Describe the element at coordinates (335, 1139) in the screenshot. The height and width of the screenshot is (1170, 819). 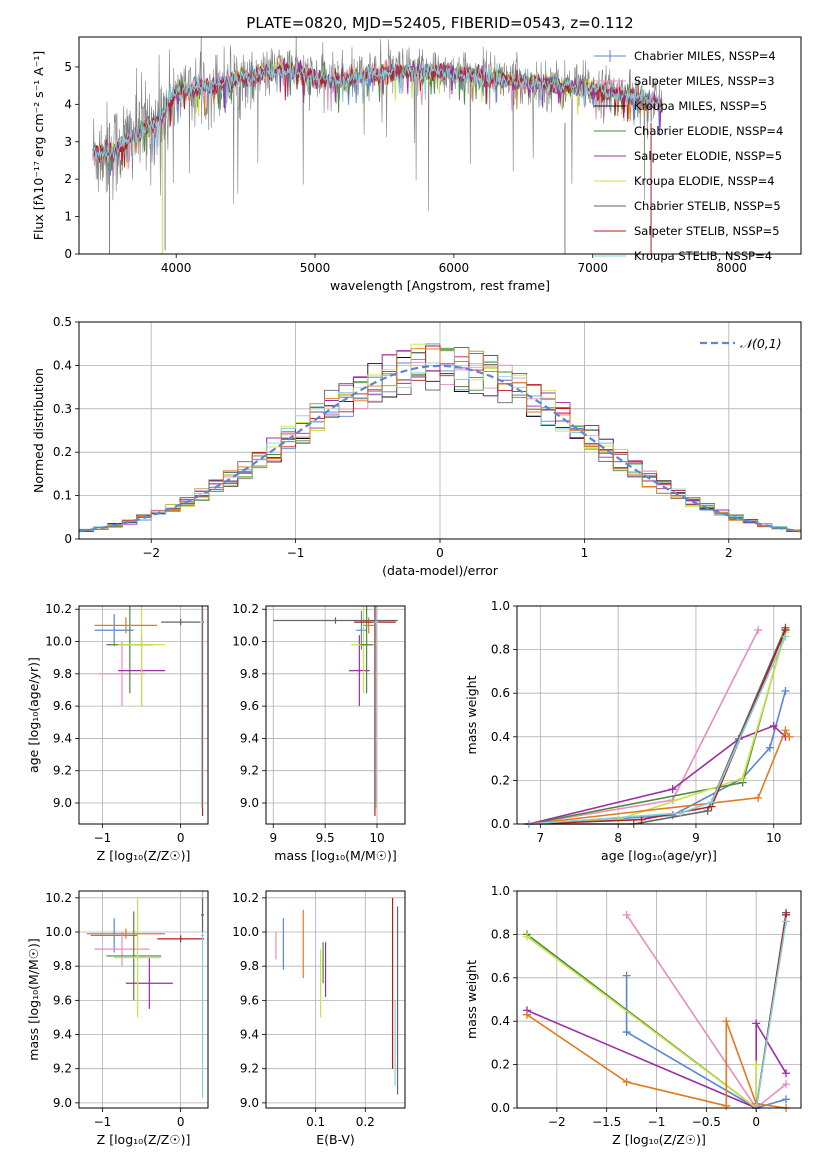
I see `x-axis-label: E(B-V)` at that location.